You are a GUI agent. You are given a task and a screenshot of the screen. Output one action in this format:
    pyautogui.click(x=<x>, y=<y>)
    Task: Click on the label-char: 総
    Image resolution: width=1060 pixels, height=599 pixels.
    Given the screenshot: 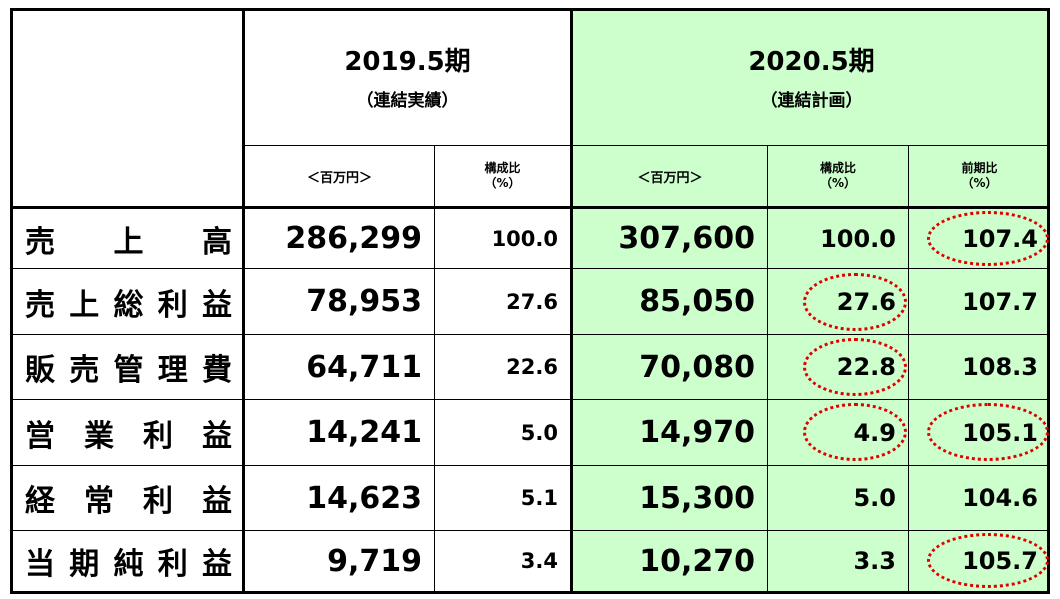 What is the action you would take?
    pyautogui.click(x=128, y=305)
    